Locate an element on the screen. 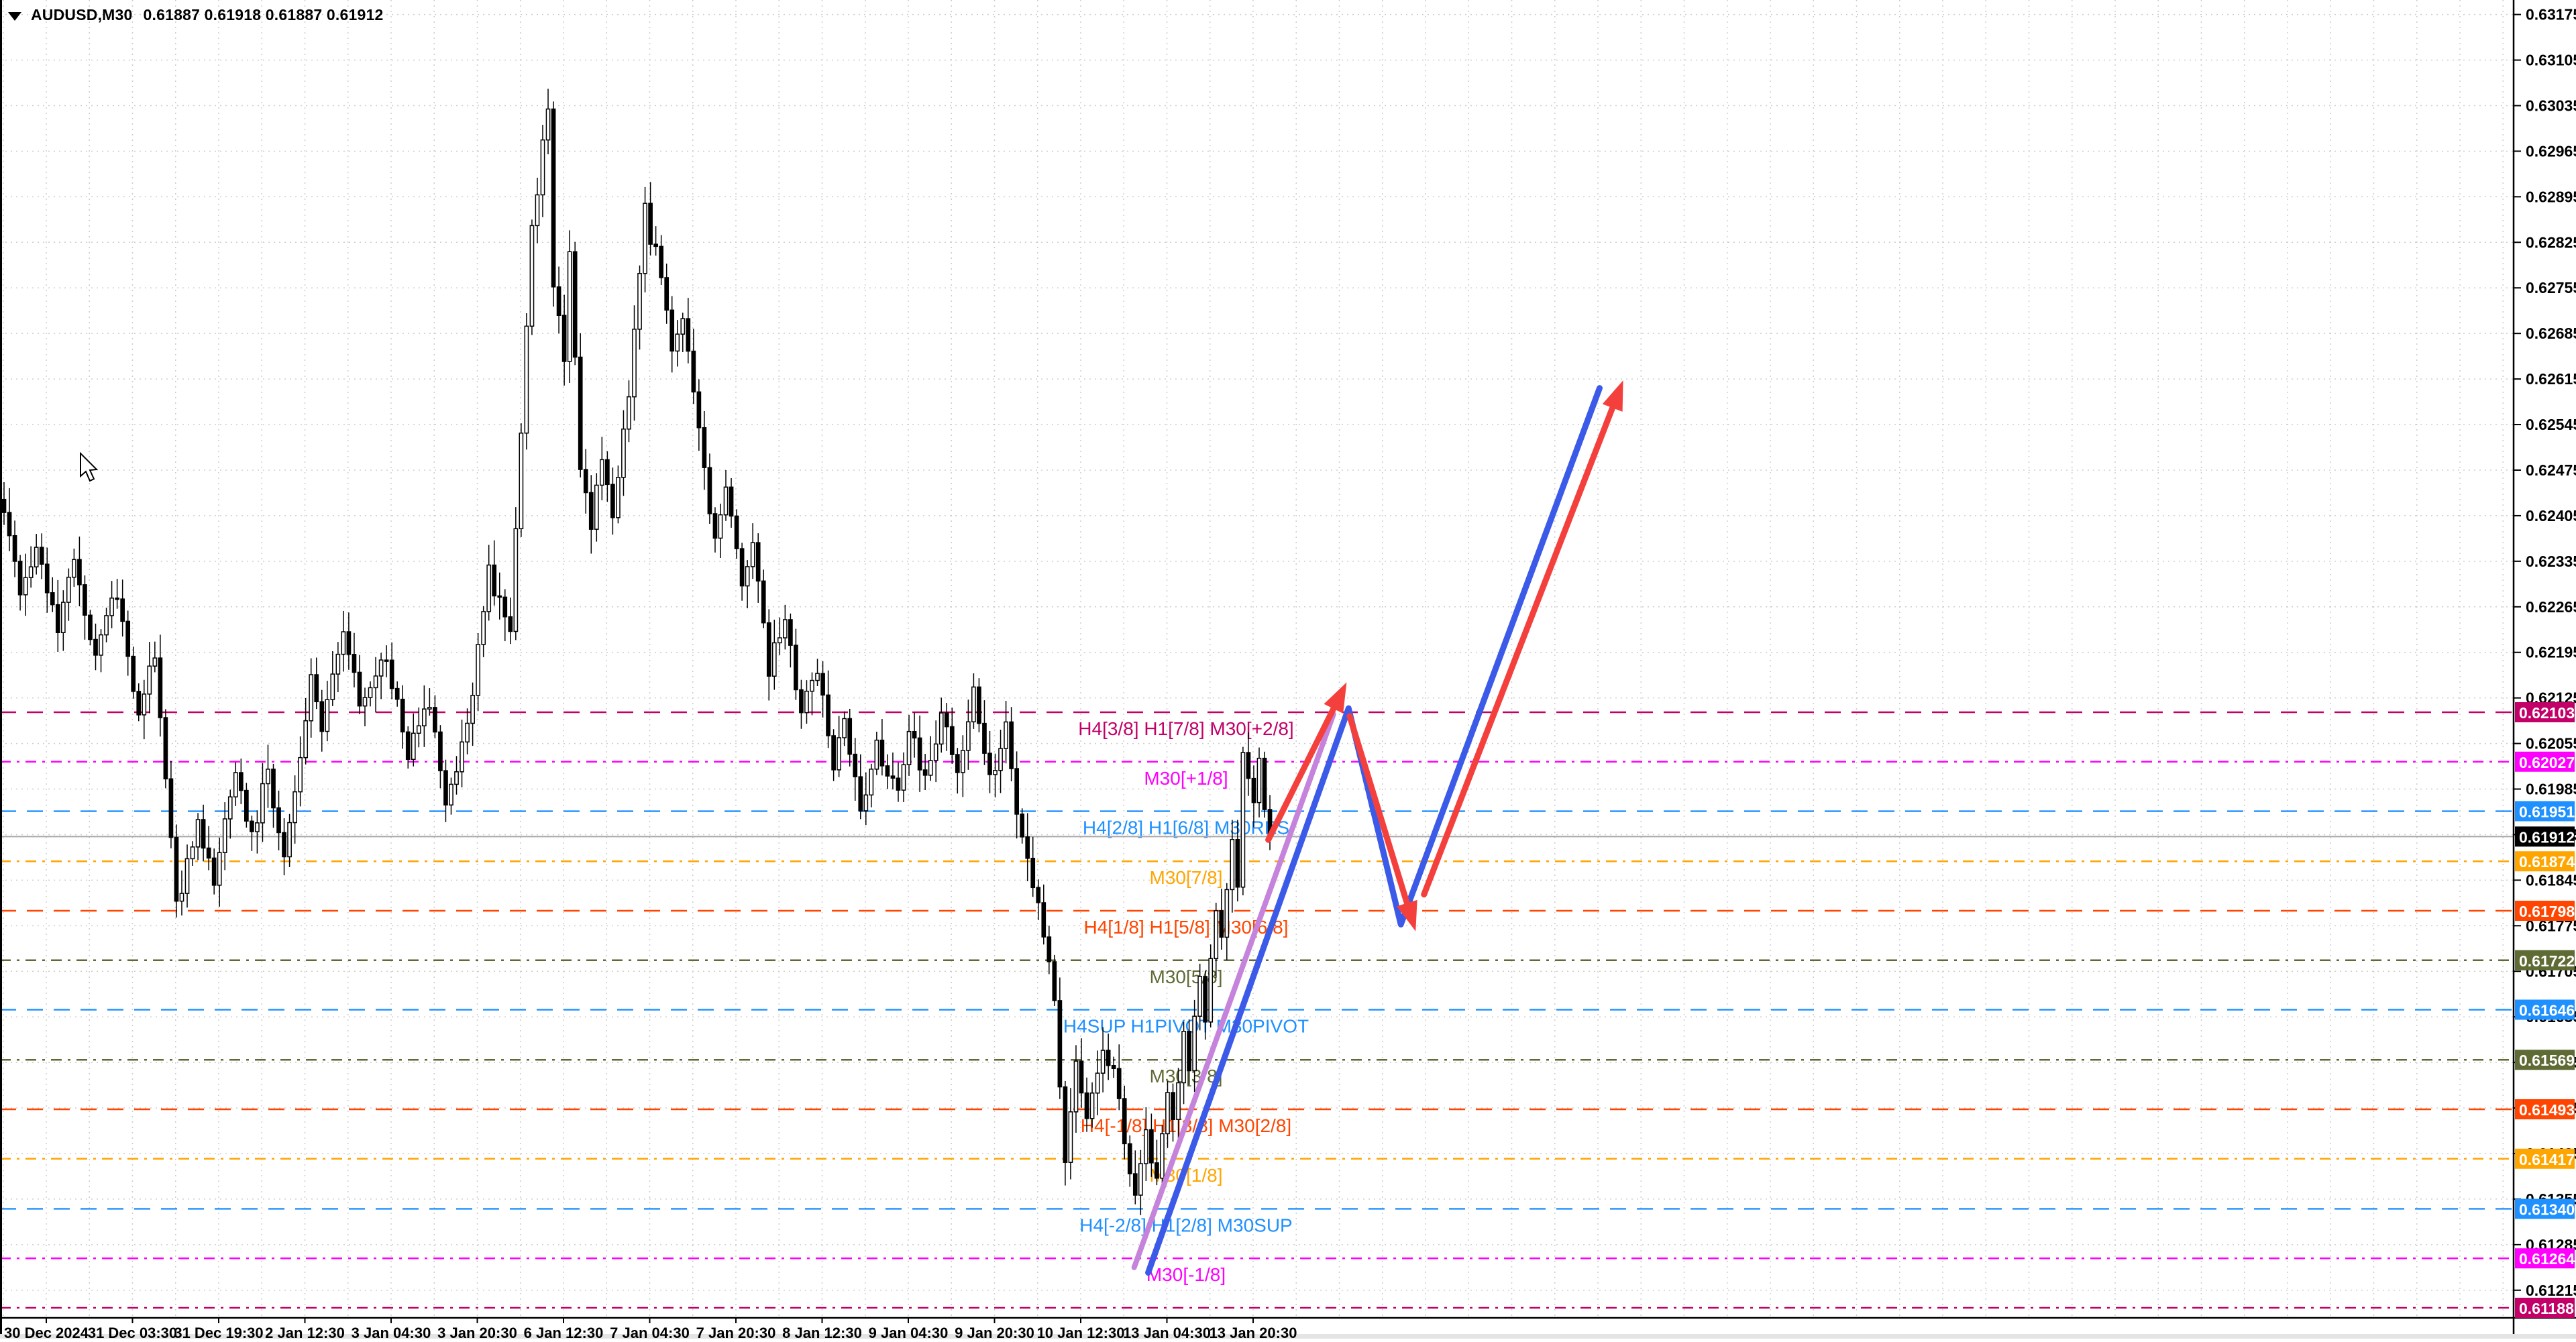 The width and height of the screenshot is (2576, 1342). time-axis-label: 31 Dec 03:30 is located at coordinates (132, 1332).